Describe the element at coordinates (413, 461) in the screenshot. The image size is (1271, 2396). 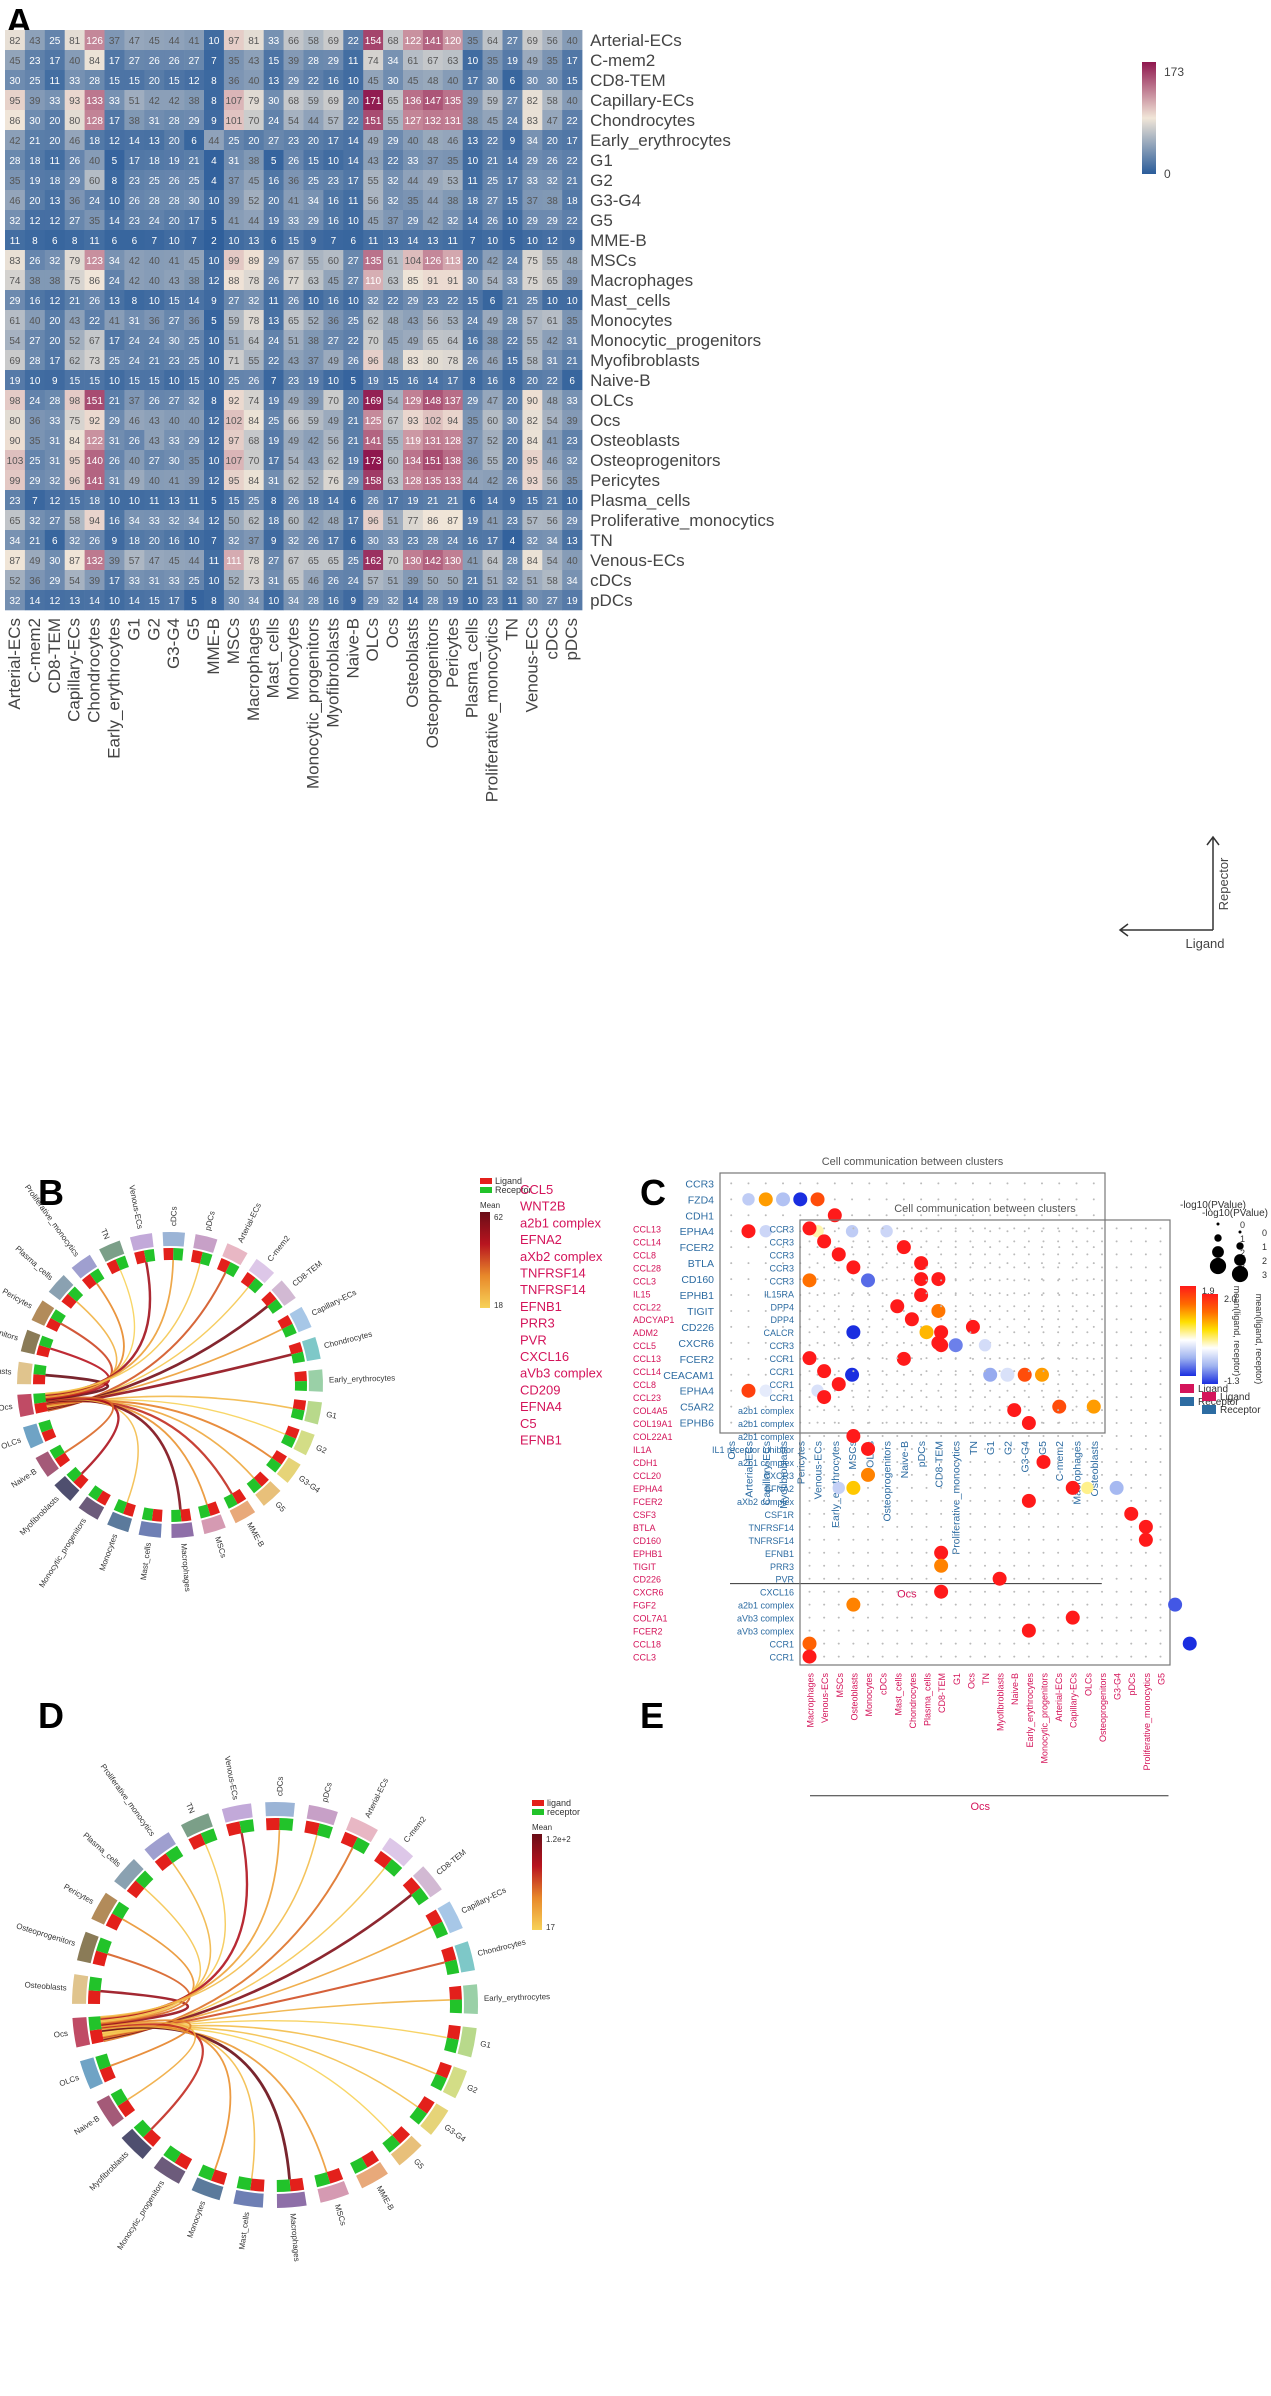
I see `heatmap-cell-value: 134` at that location.